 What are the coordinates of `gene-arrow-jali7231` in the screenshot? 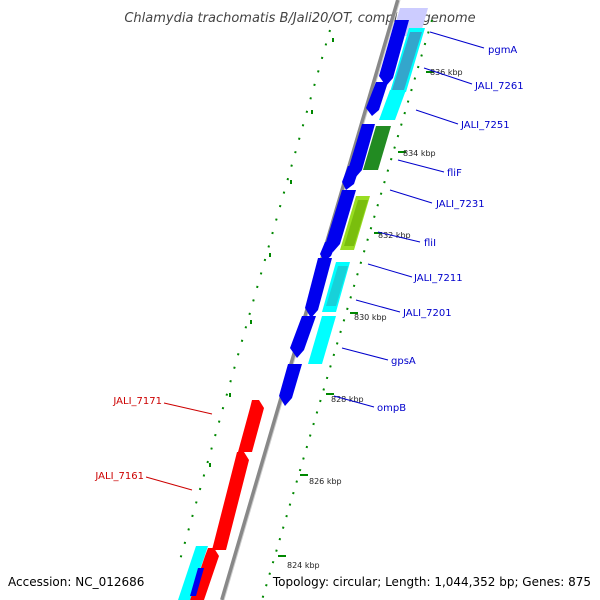 It's located at (341, 221).